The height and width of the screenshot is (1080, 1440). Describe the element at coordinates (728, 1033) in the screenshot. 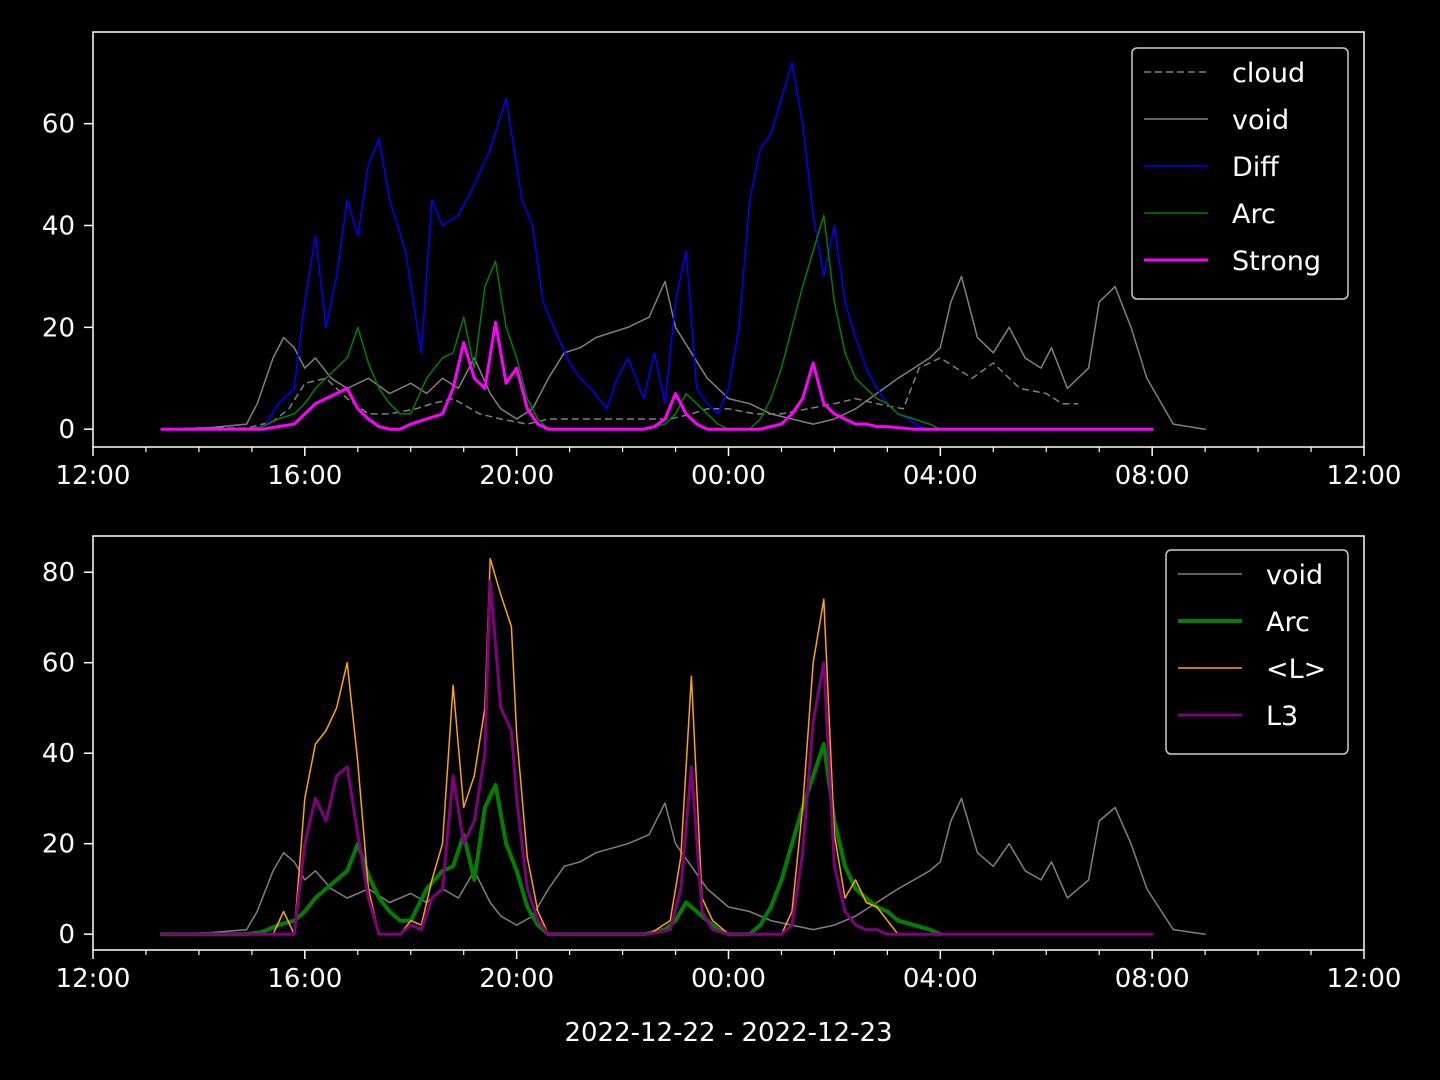

I see `x-axis-label: 2022-12-22 - 2022-12-23` at that location.